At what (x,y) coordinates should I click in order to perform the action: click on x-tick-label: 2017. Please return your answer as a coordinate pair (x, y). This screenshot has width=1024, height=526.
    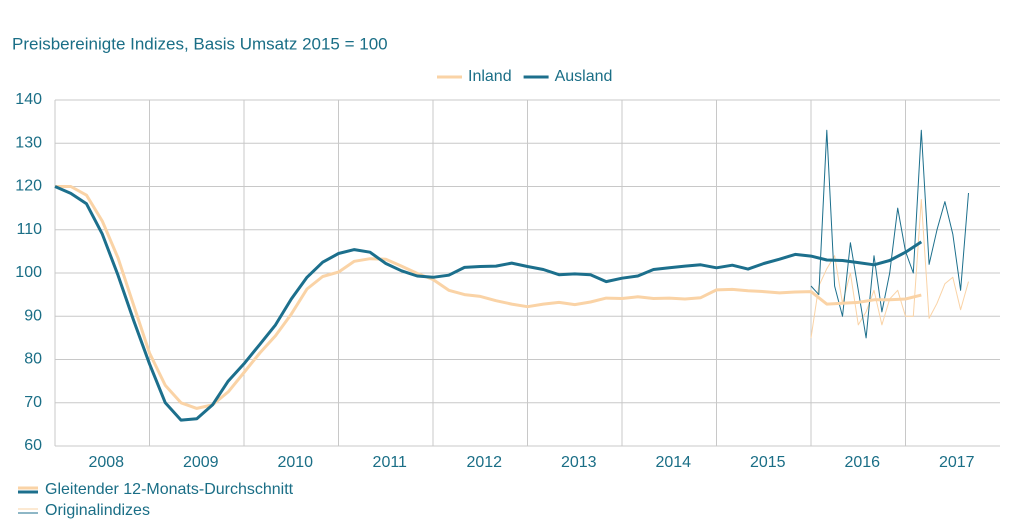
    Looking at the image, I should click on (957, 462).